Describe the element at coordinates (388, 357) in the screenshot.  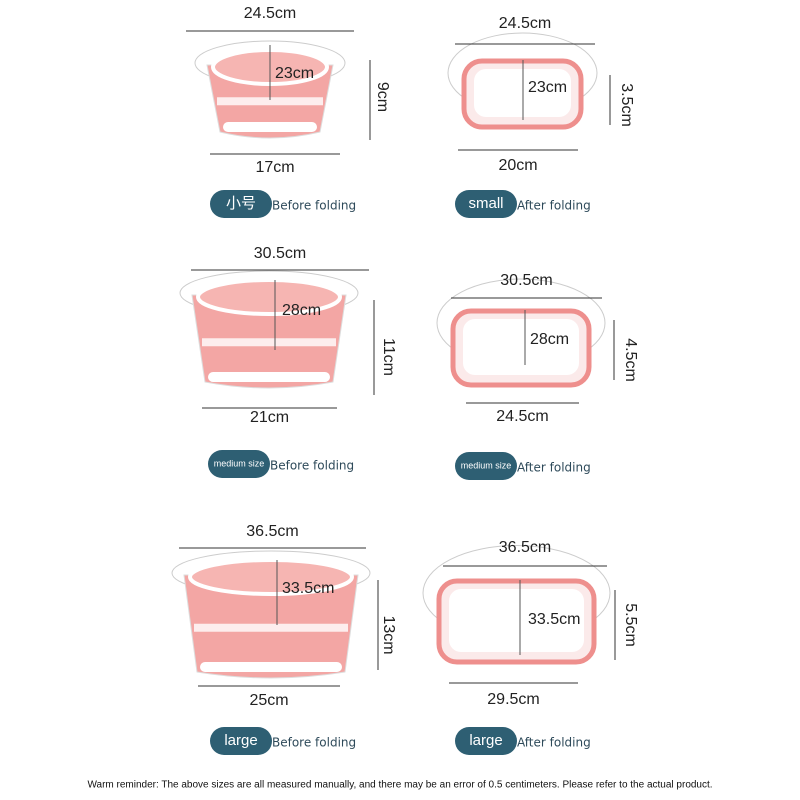
I see `height: 11cm` at that location.